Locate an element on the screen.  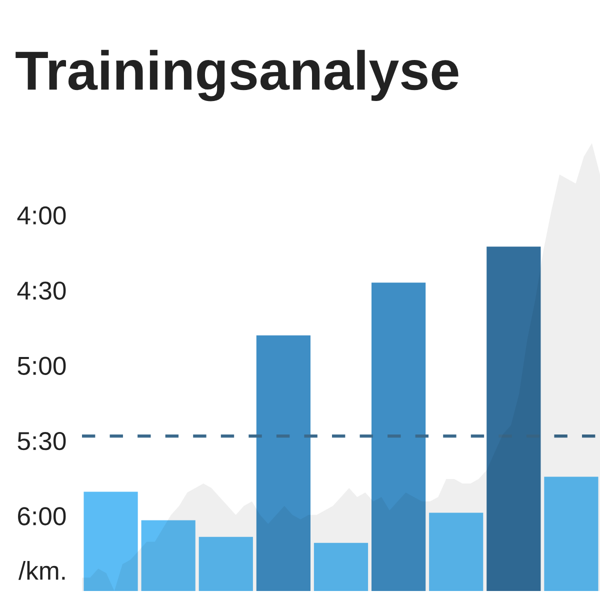
y-tick-label: 5:30 is located at coordinates (42, 441).